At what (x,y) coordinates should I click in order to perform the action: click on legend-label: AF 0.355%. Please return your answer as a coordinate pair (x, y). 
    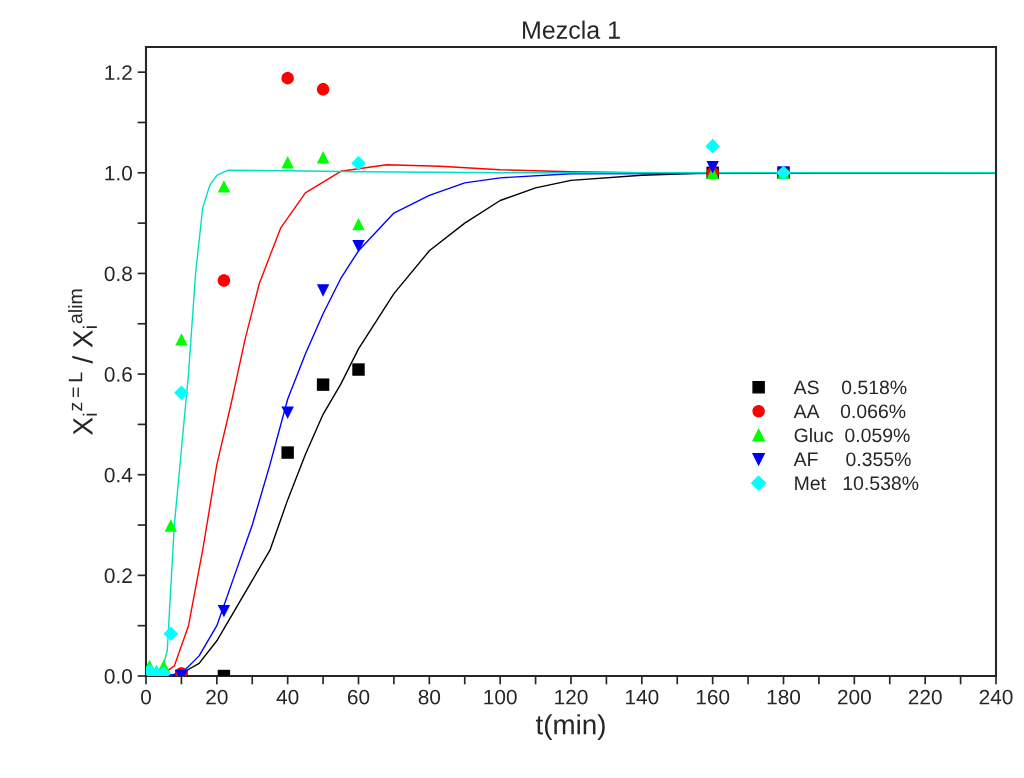
    Looking at the image, I should click on (852, 459).